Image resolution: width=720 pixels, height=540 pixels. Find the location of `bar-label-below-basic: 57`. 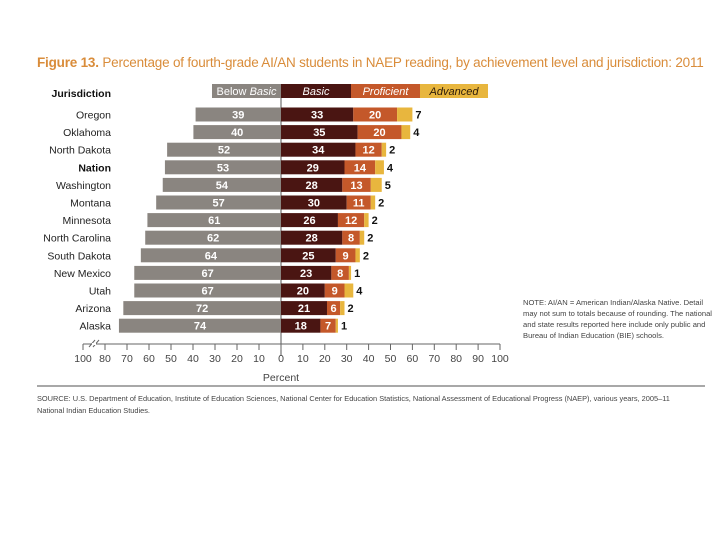

bar-label-below-basic: 57 is located at coordinates (218, 204).